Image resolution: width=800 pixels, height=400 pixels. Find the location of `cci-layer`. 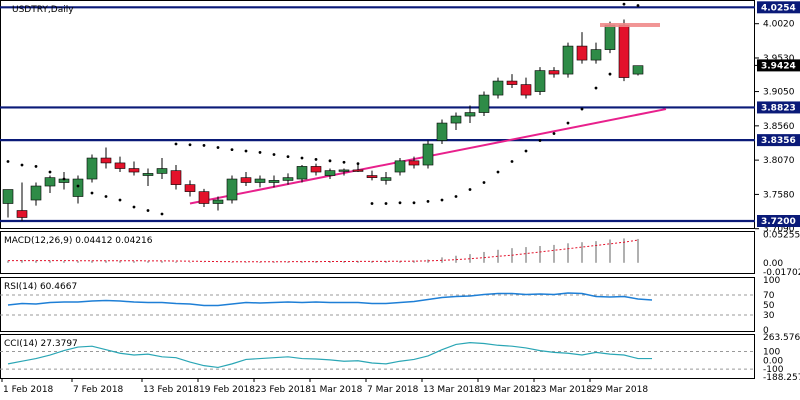

cci-layer is located at coordinates (377, 356).